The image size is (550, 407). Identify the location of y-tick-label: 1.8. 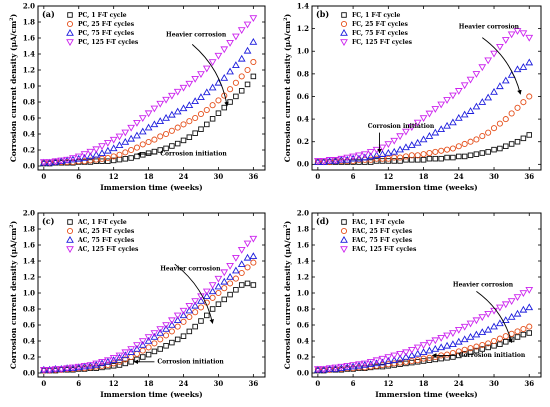
(29, 228).